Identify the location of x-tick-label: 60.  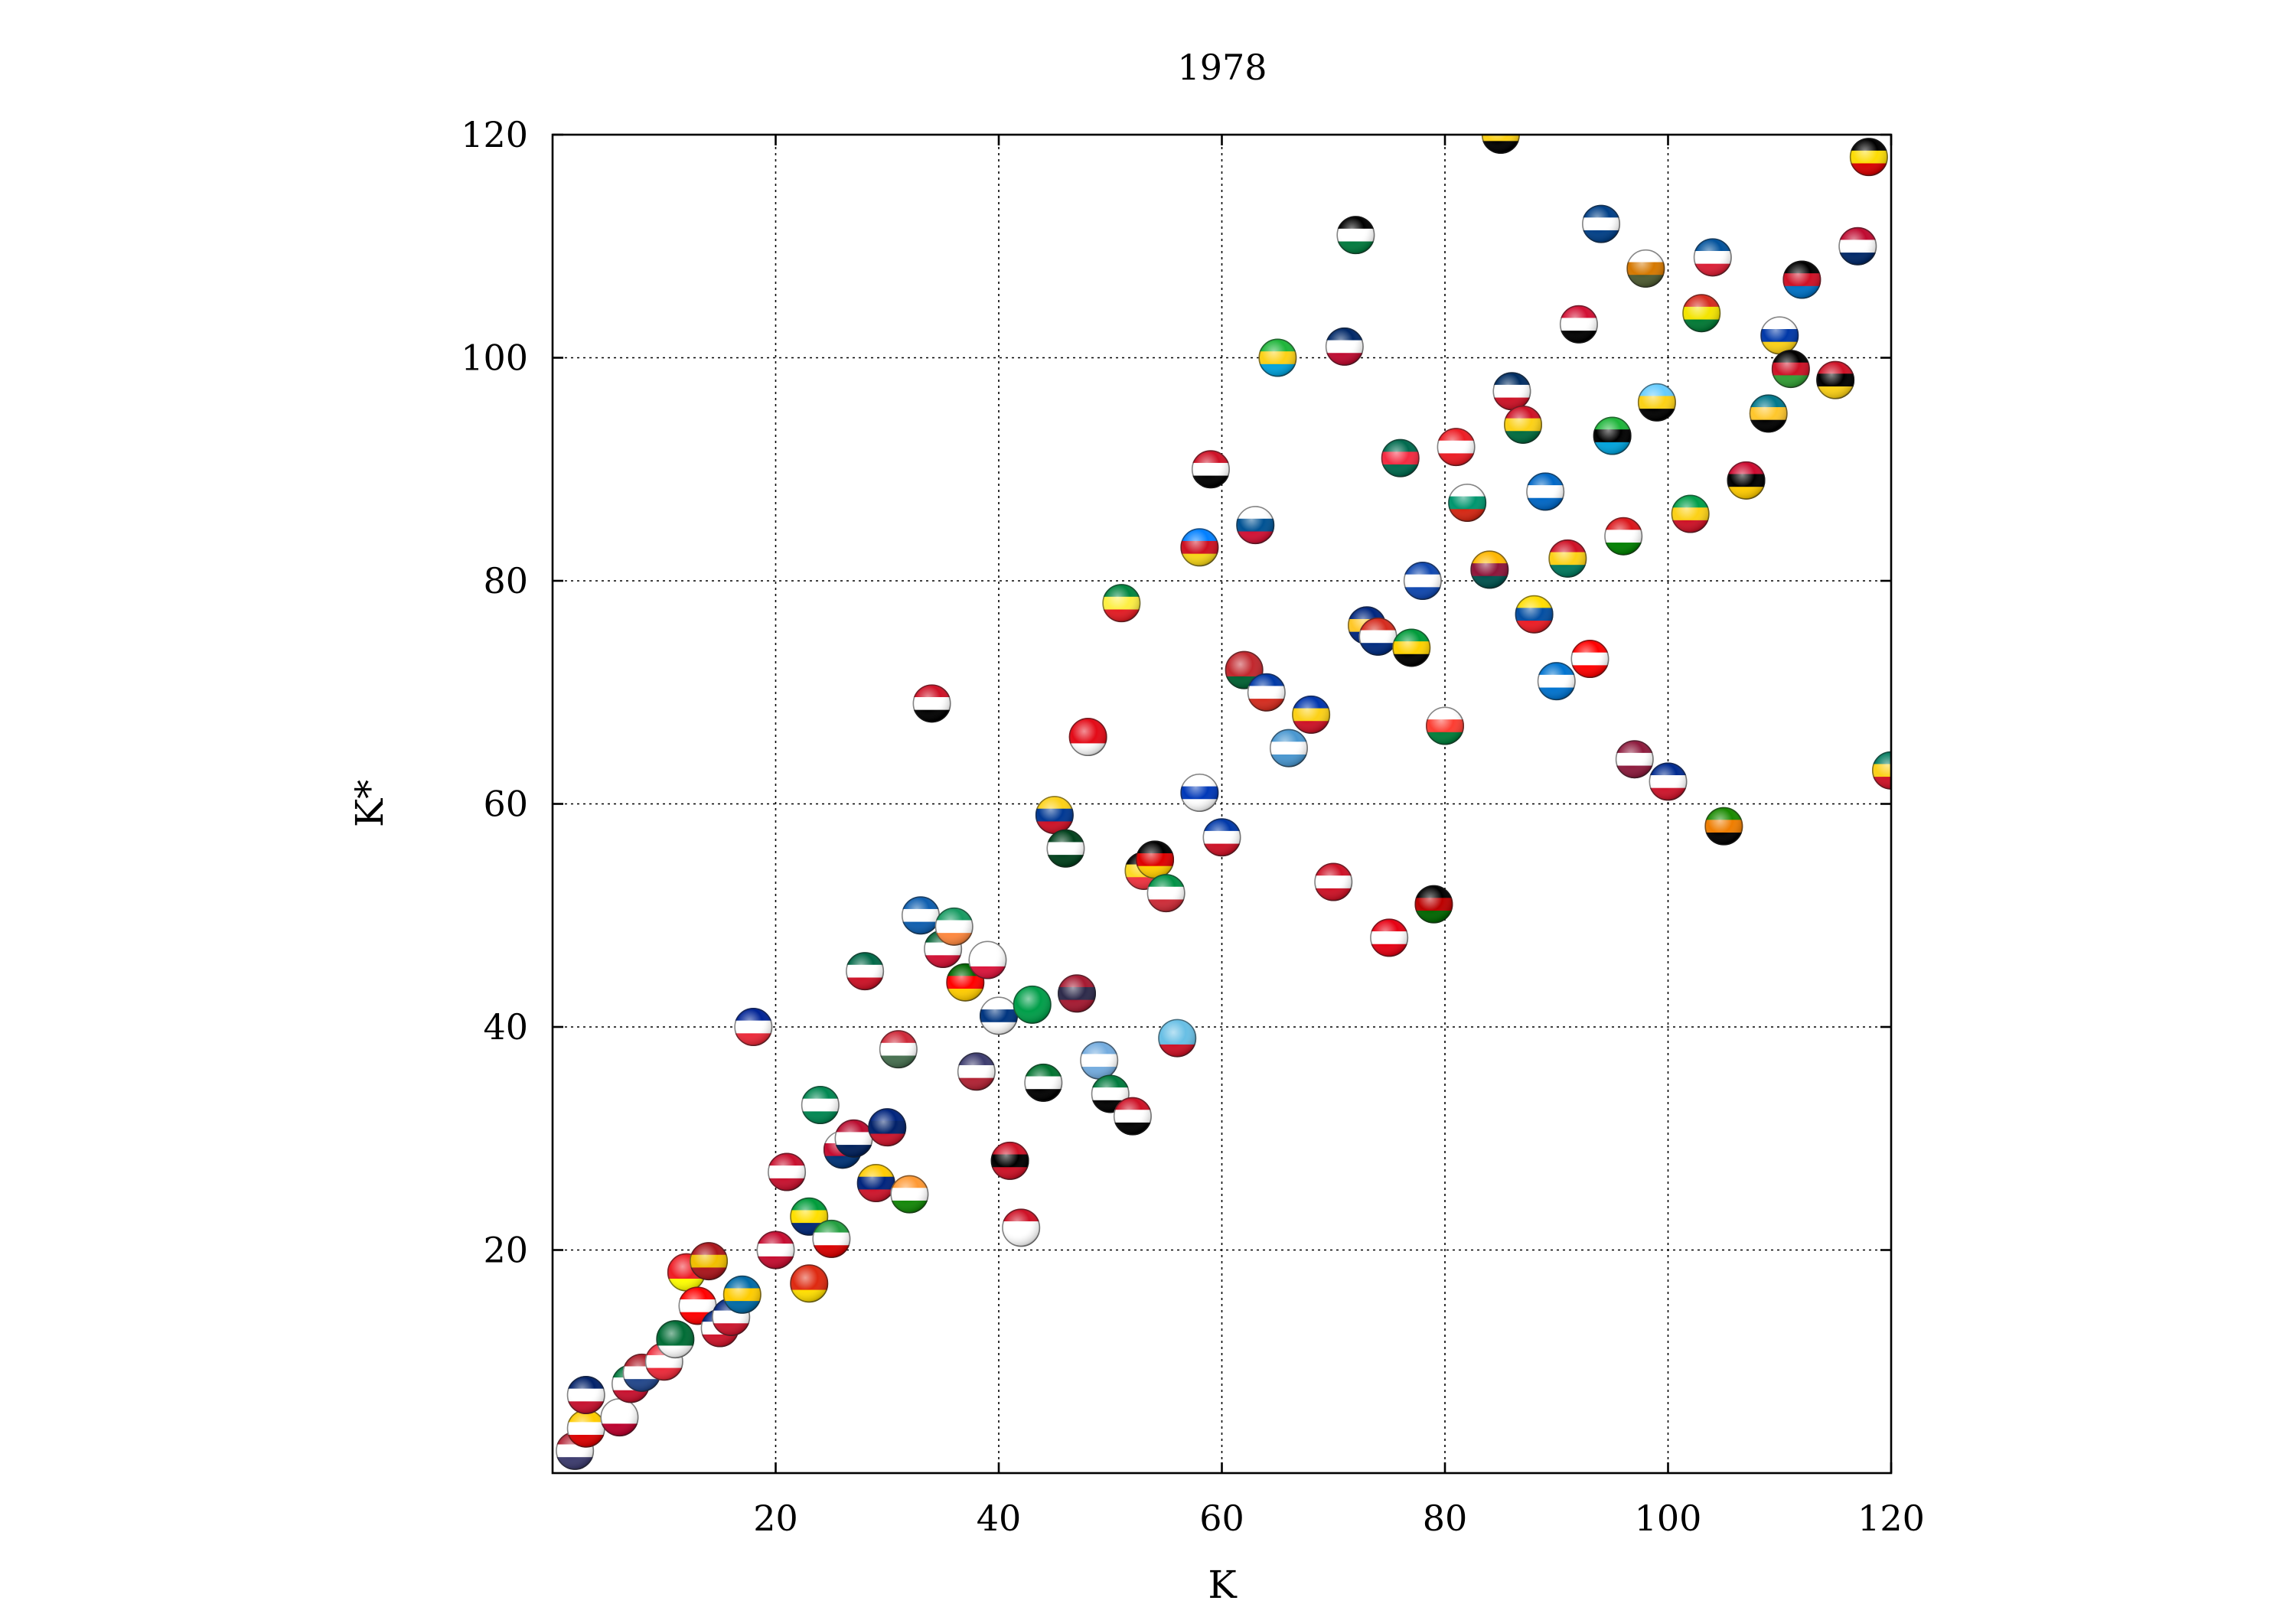
(1221, 1518).